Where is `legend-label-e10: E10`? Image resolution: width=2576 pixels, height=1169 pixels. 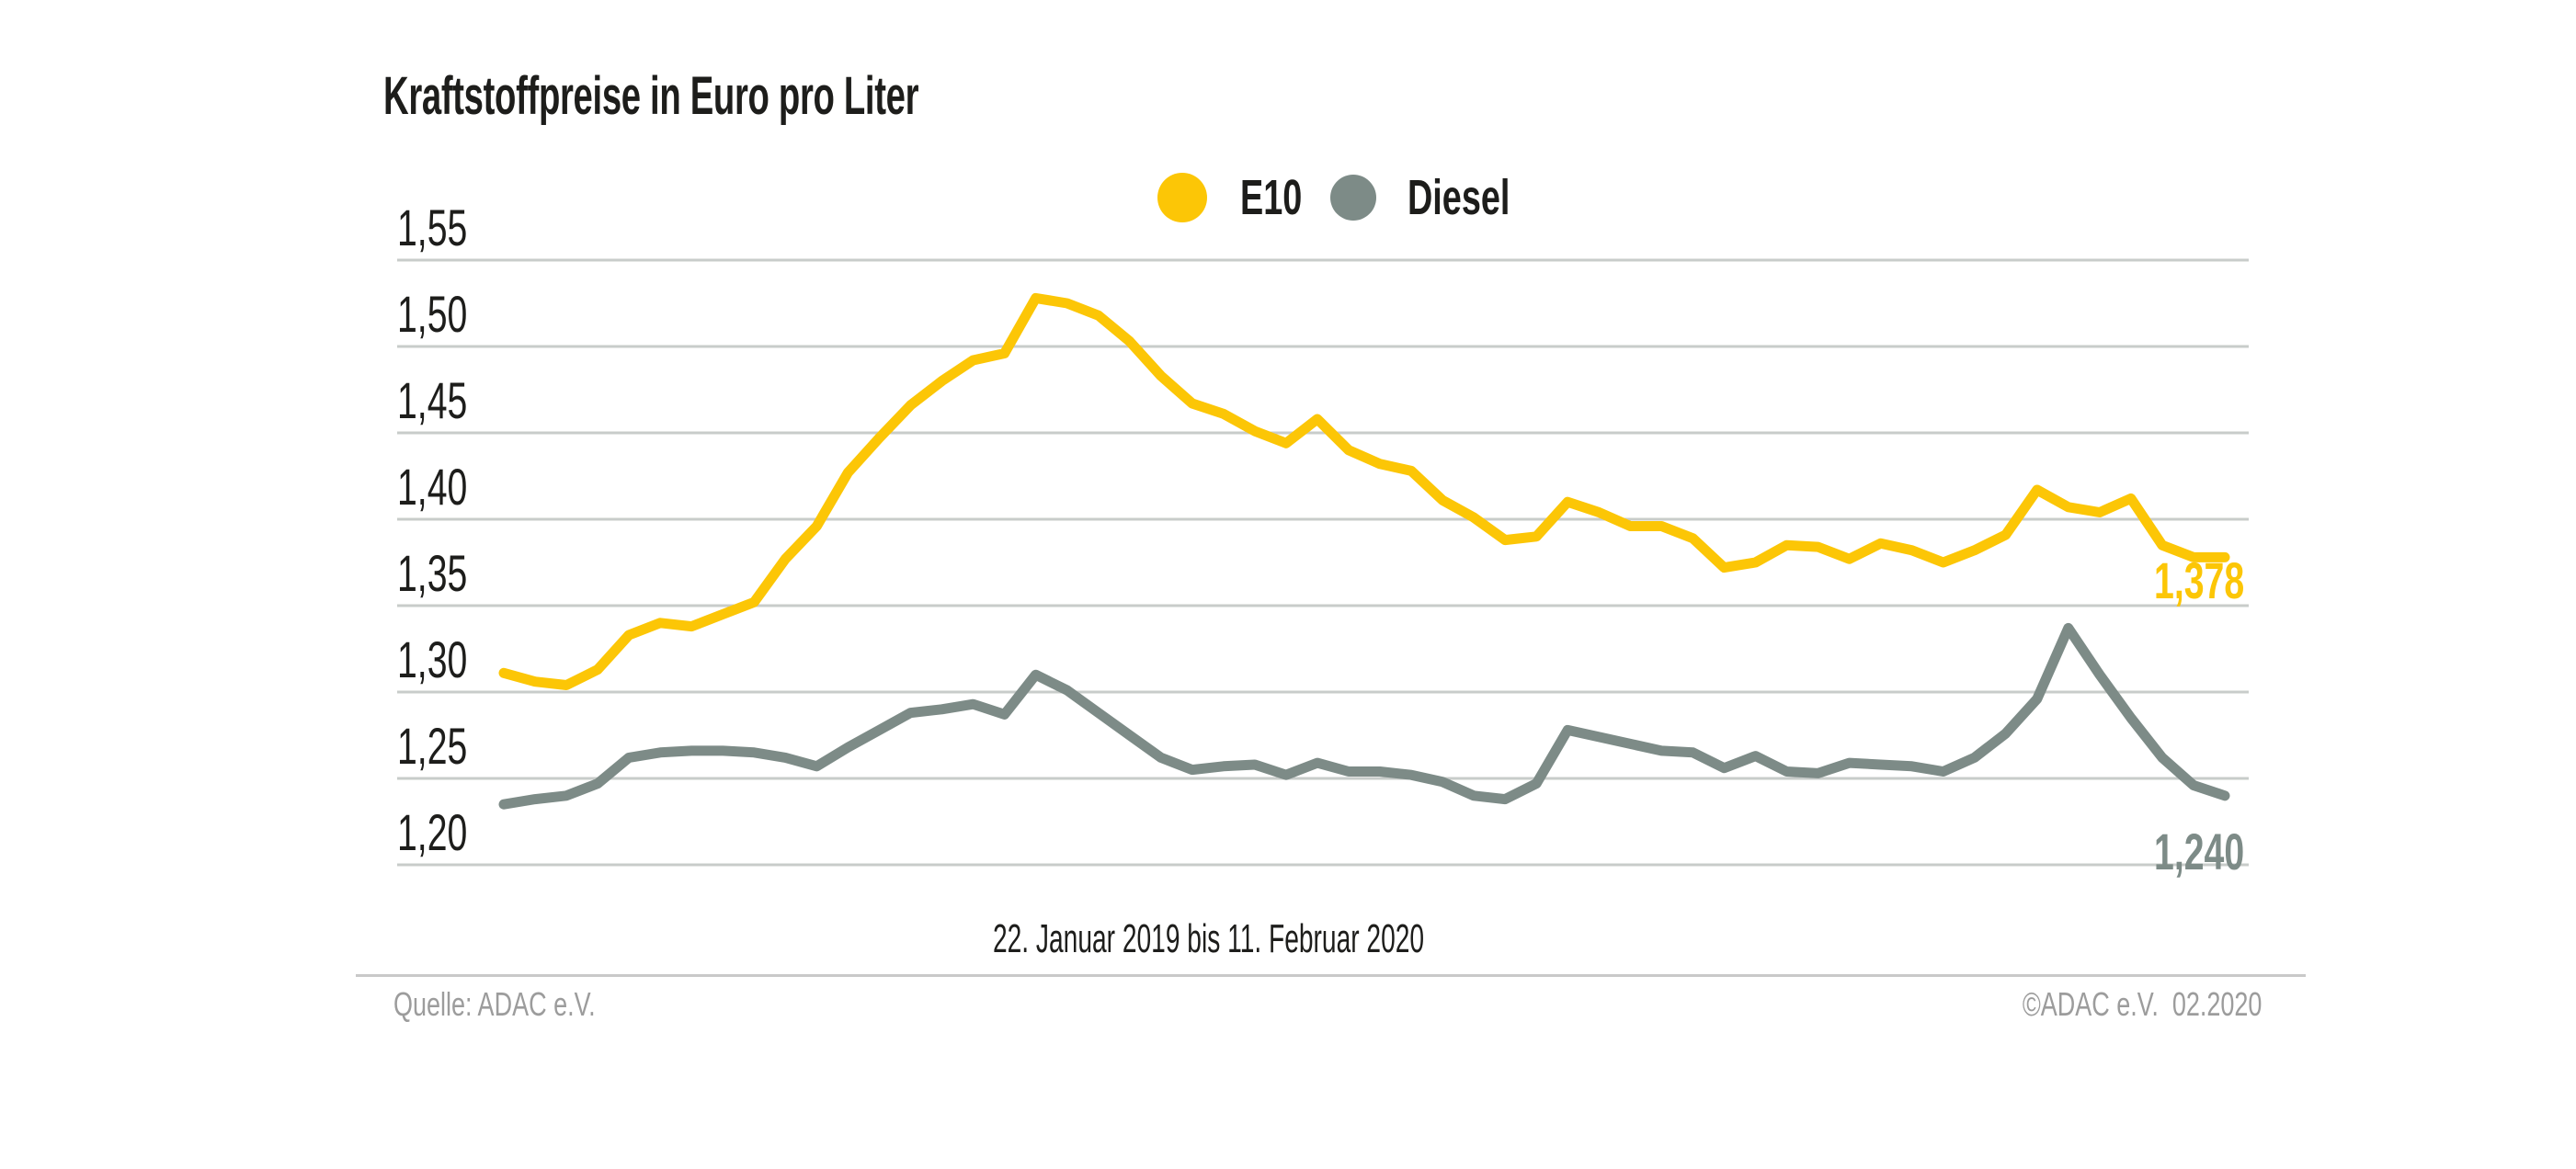 legend-label-e10: E10 is located at coordinates (1271, 197).